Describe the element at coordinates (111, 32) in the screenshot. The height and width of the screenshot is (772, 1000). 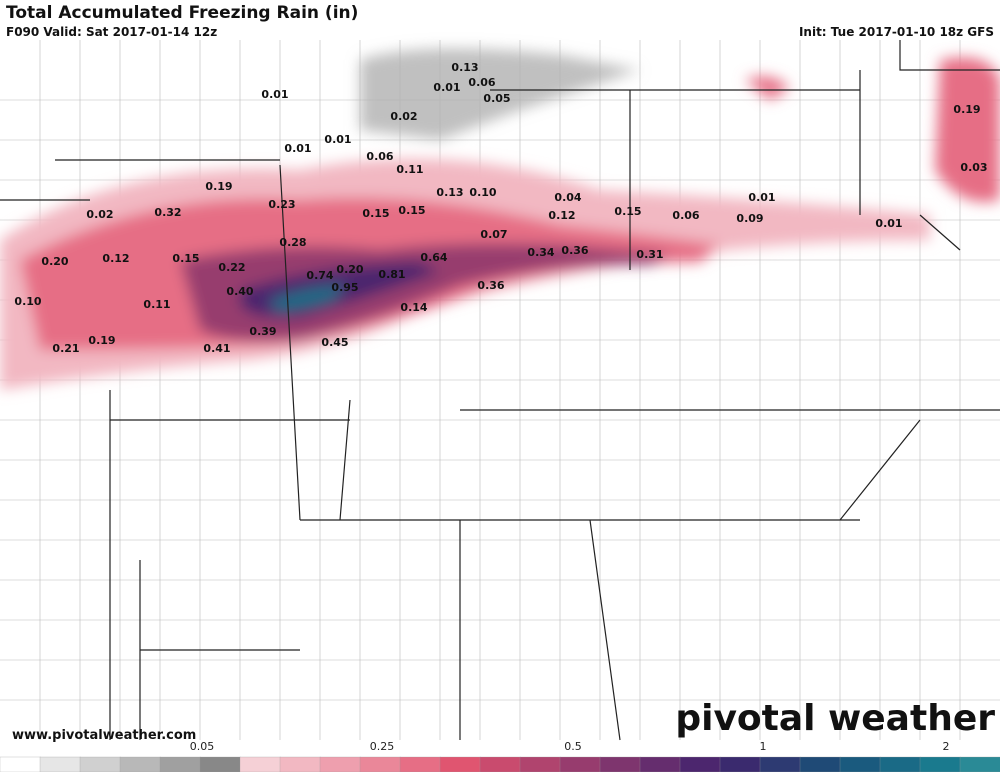
I see `valid-time: F090 Valid: Sat 2017-01-14 12z` at that location.